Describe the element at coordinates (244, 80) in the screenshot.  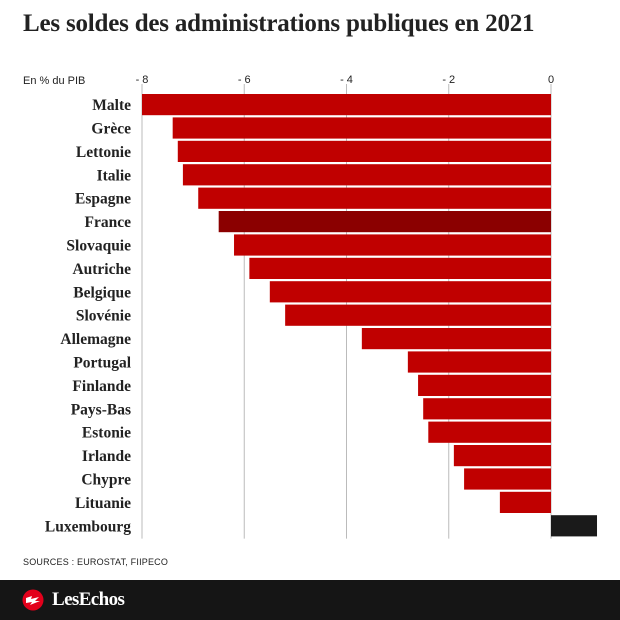
I see `tick-label: - 6` at that location.